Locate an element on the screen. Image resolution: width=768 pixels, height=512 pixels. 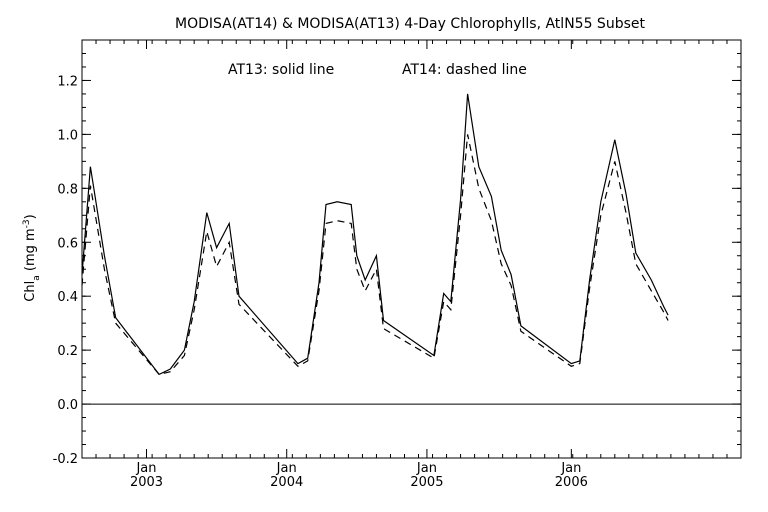
x-tick-year: 2005 is located at coordinates (426, 482).